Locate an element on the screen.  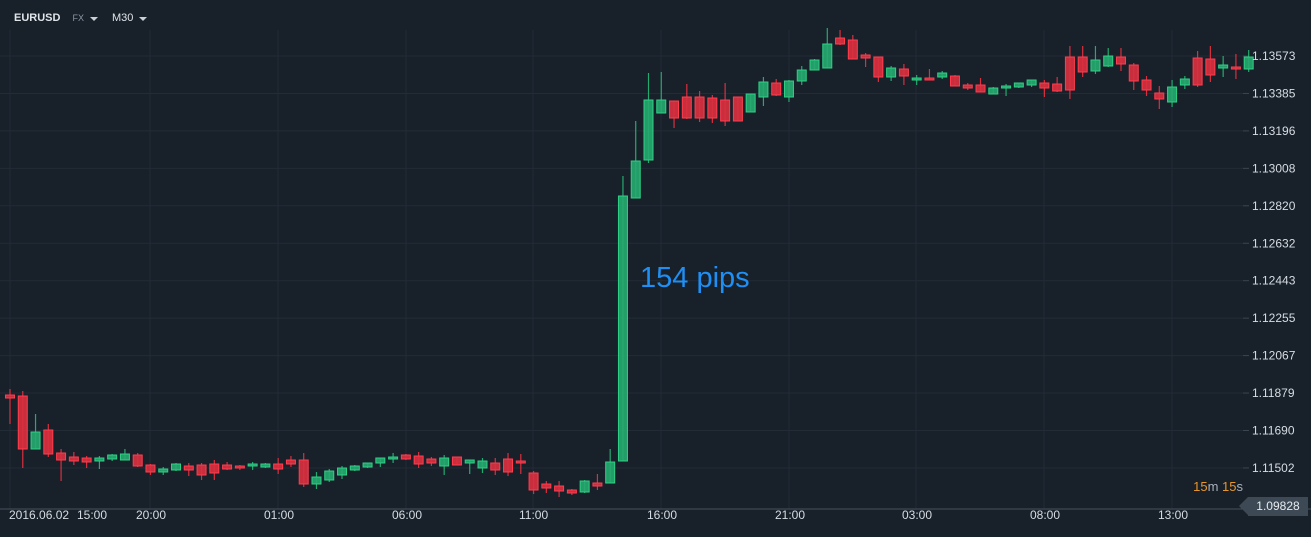
timer-minutes-label: m is located at coordinates (1213, 486).